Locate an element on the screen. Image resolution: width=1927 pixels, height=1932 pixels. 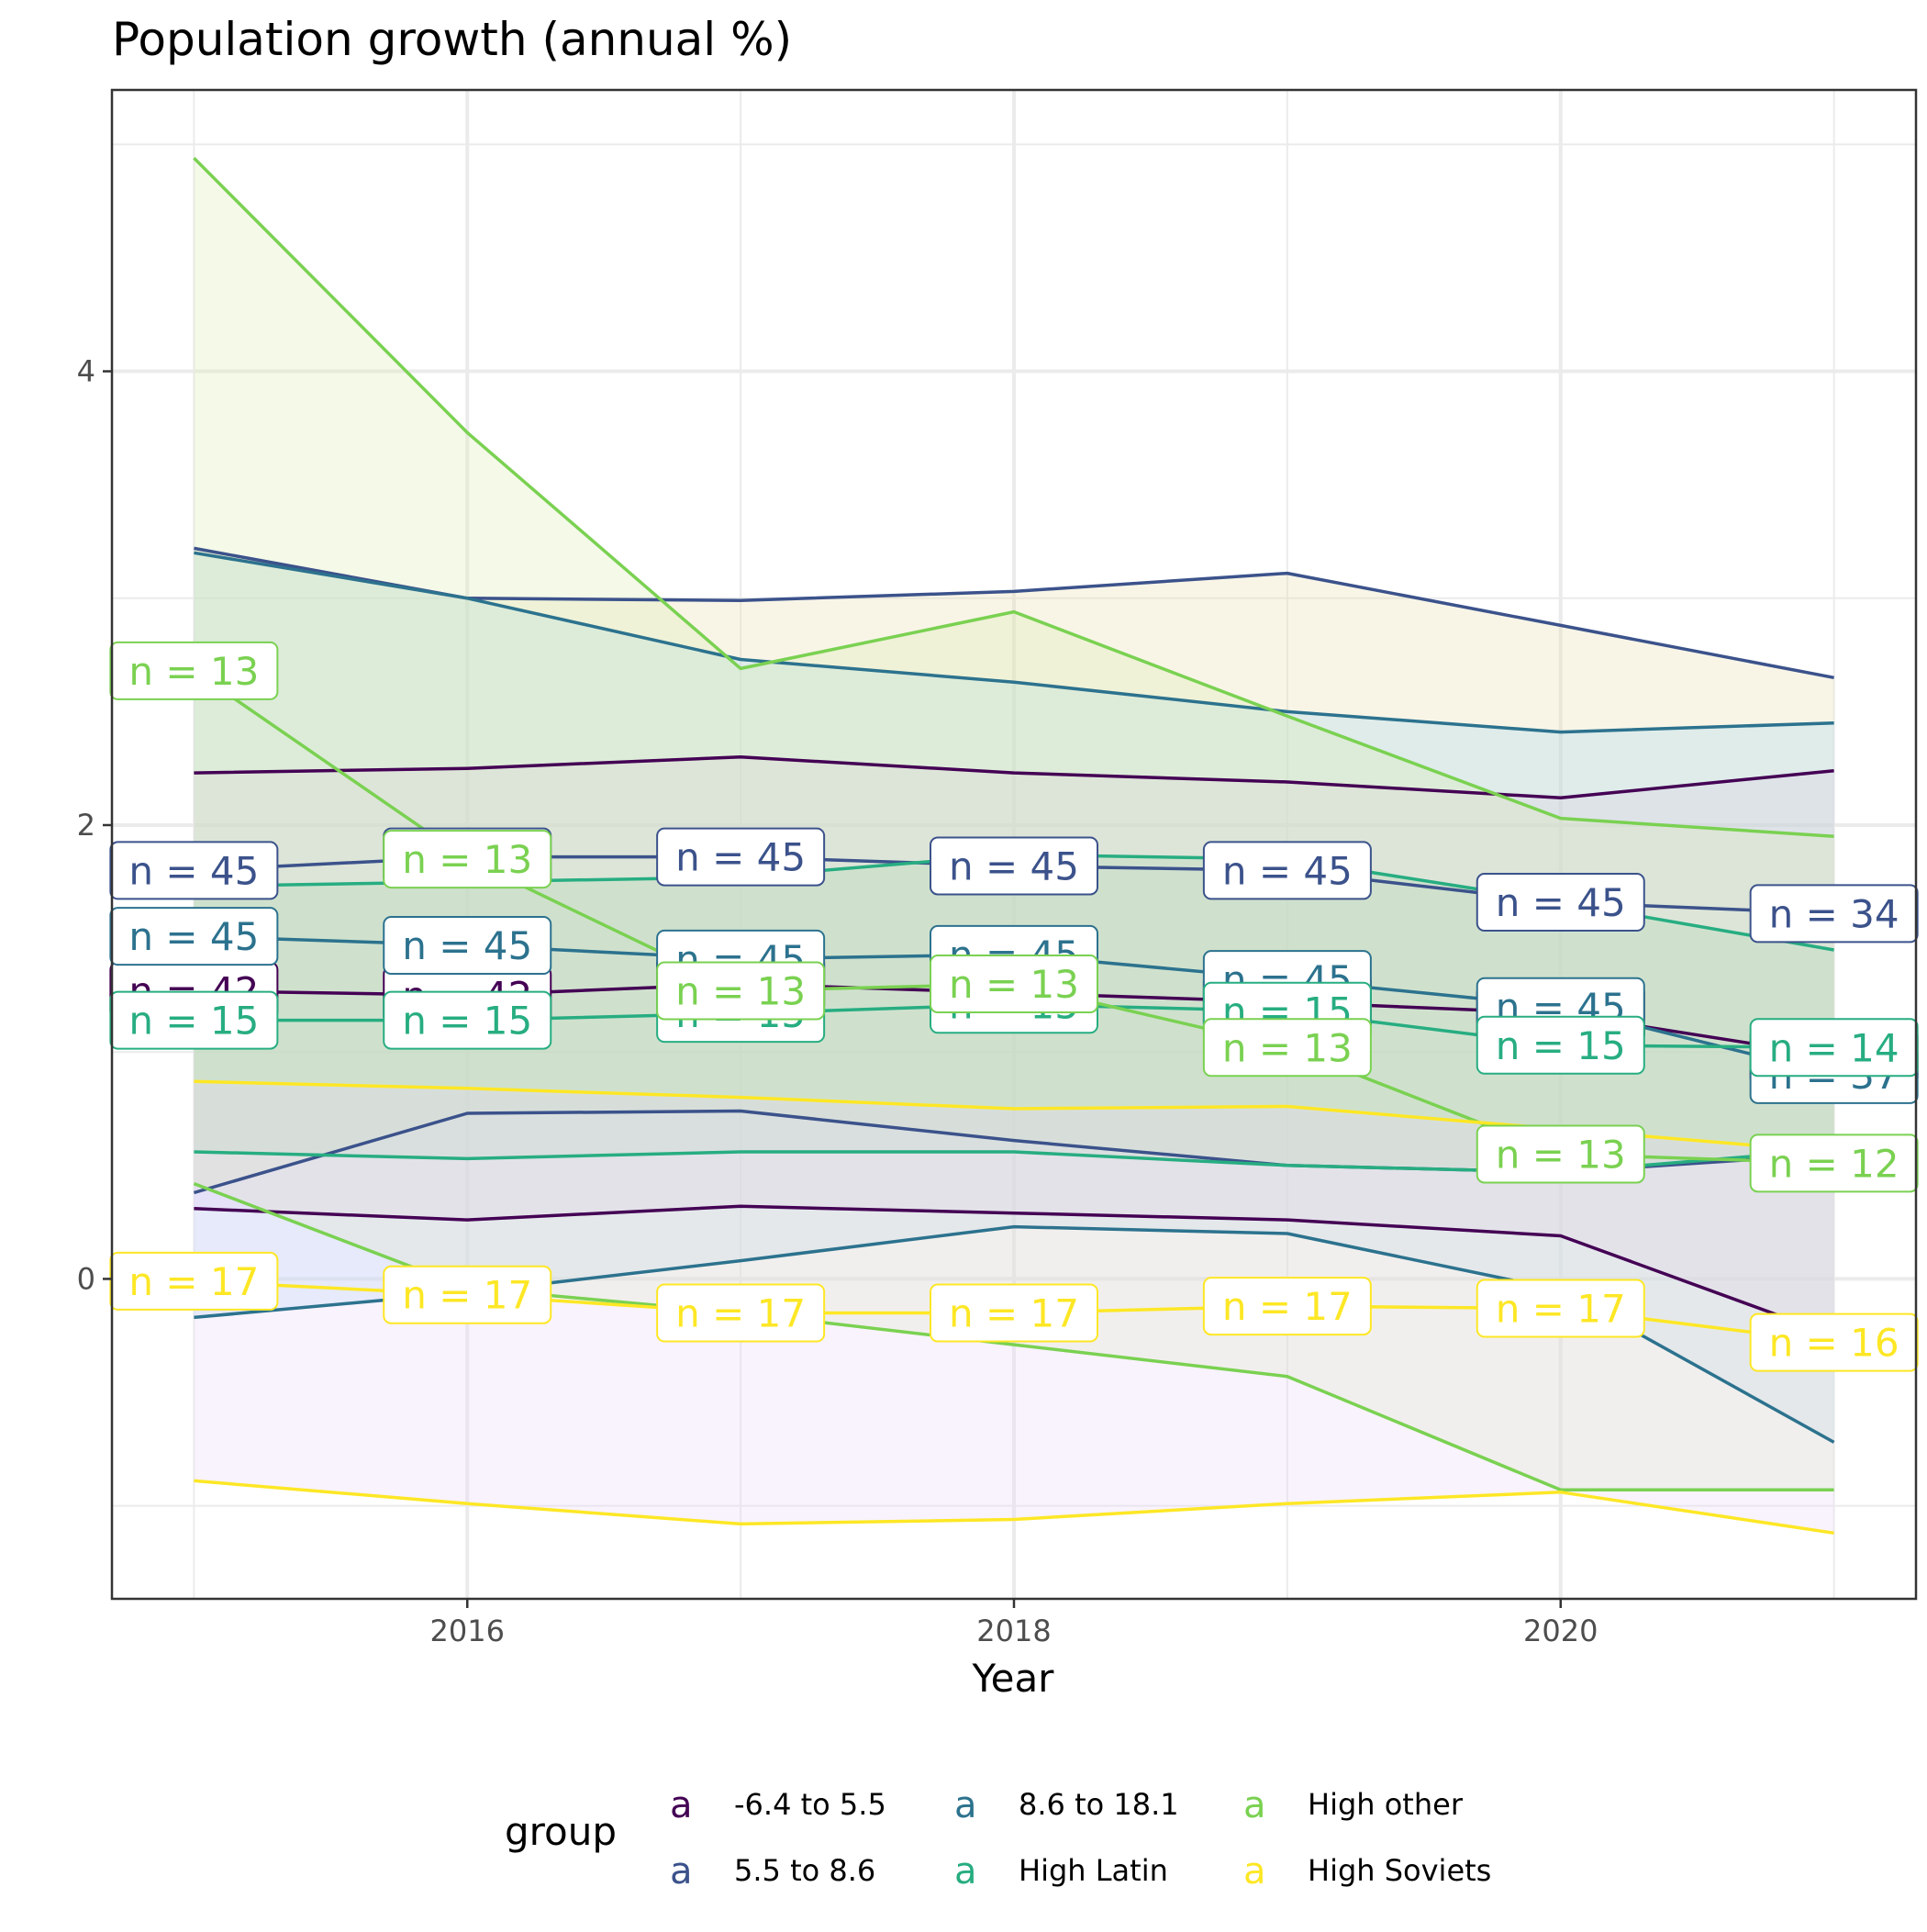
legend-item-2: a 8.6 to 18.1 is located at coordinates (1066, 1805).